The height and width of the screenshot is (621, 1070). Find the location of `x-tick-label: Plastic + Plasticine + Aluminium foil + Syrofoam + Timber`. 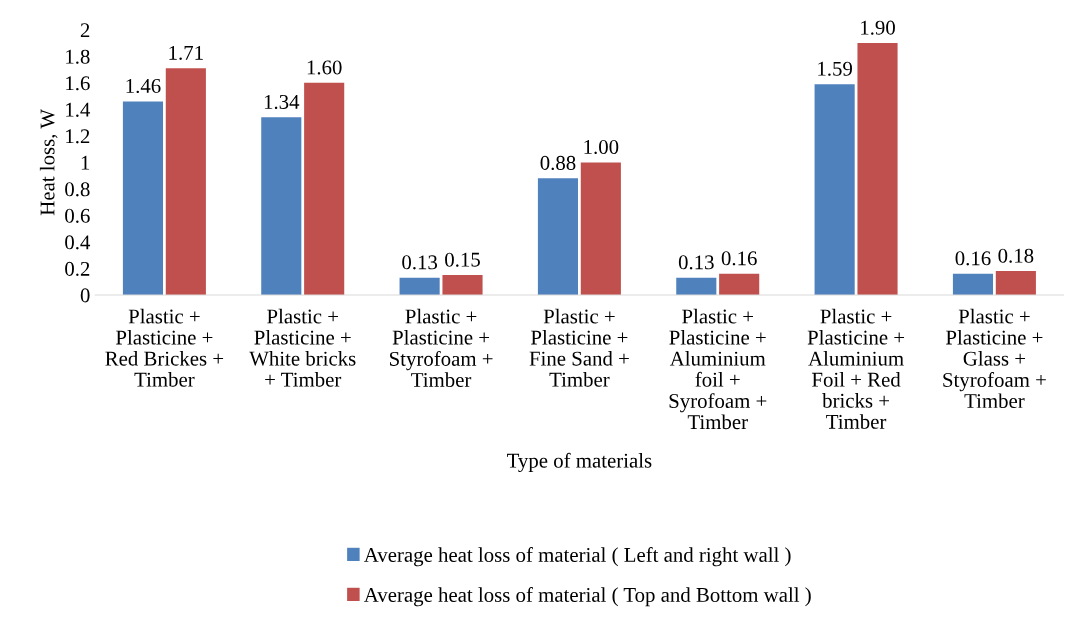

x-tick-label: Plastic + Plasticine + Aluminium foil + Syrofoam + Timber is located at coordinates (718, 369).